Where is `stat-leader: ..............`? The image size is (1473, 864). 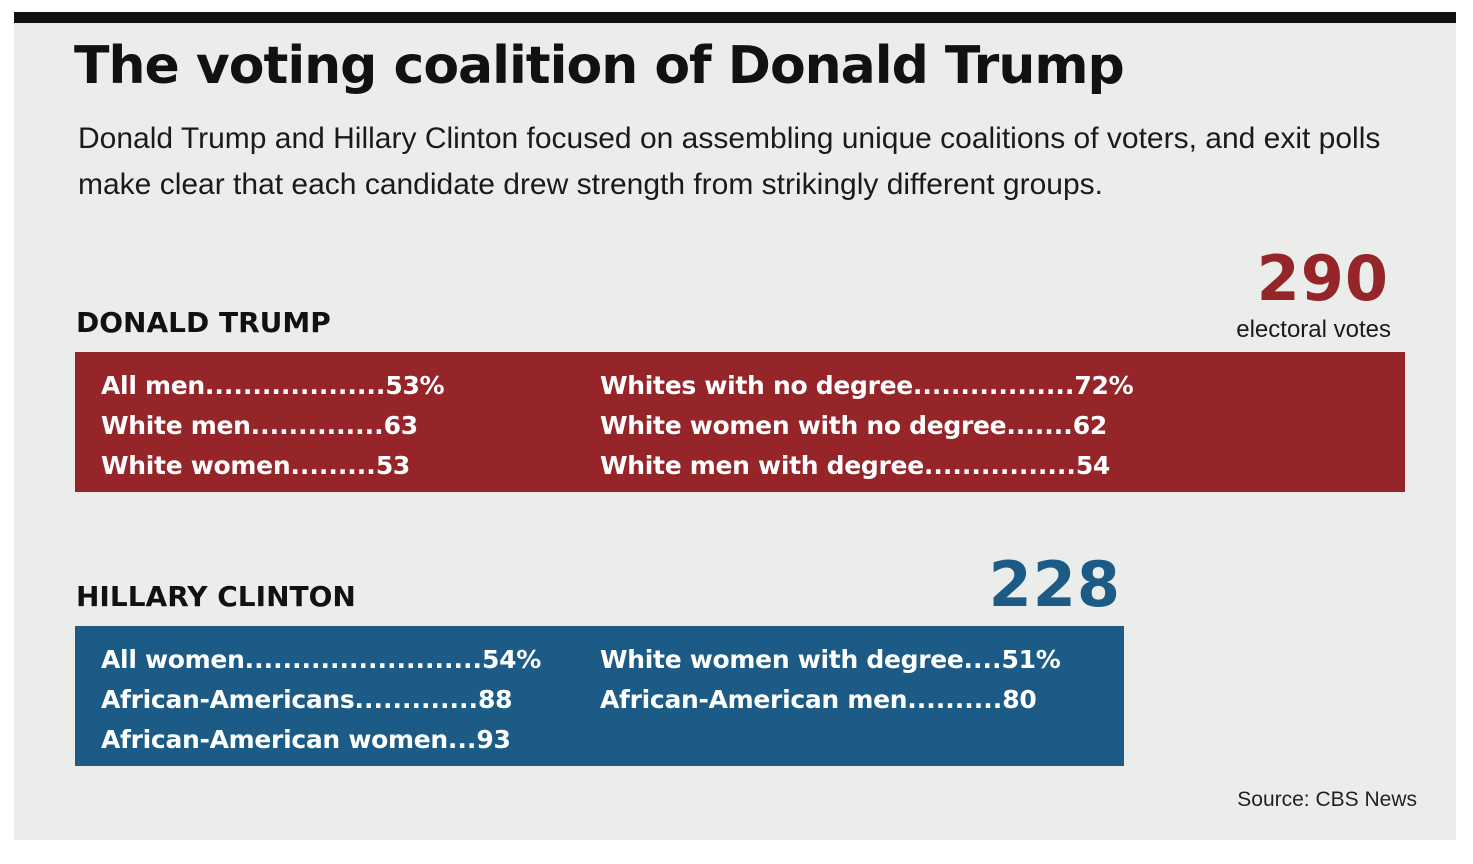
stat-leader: .............. is located at coordinates (317, 425).